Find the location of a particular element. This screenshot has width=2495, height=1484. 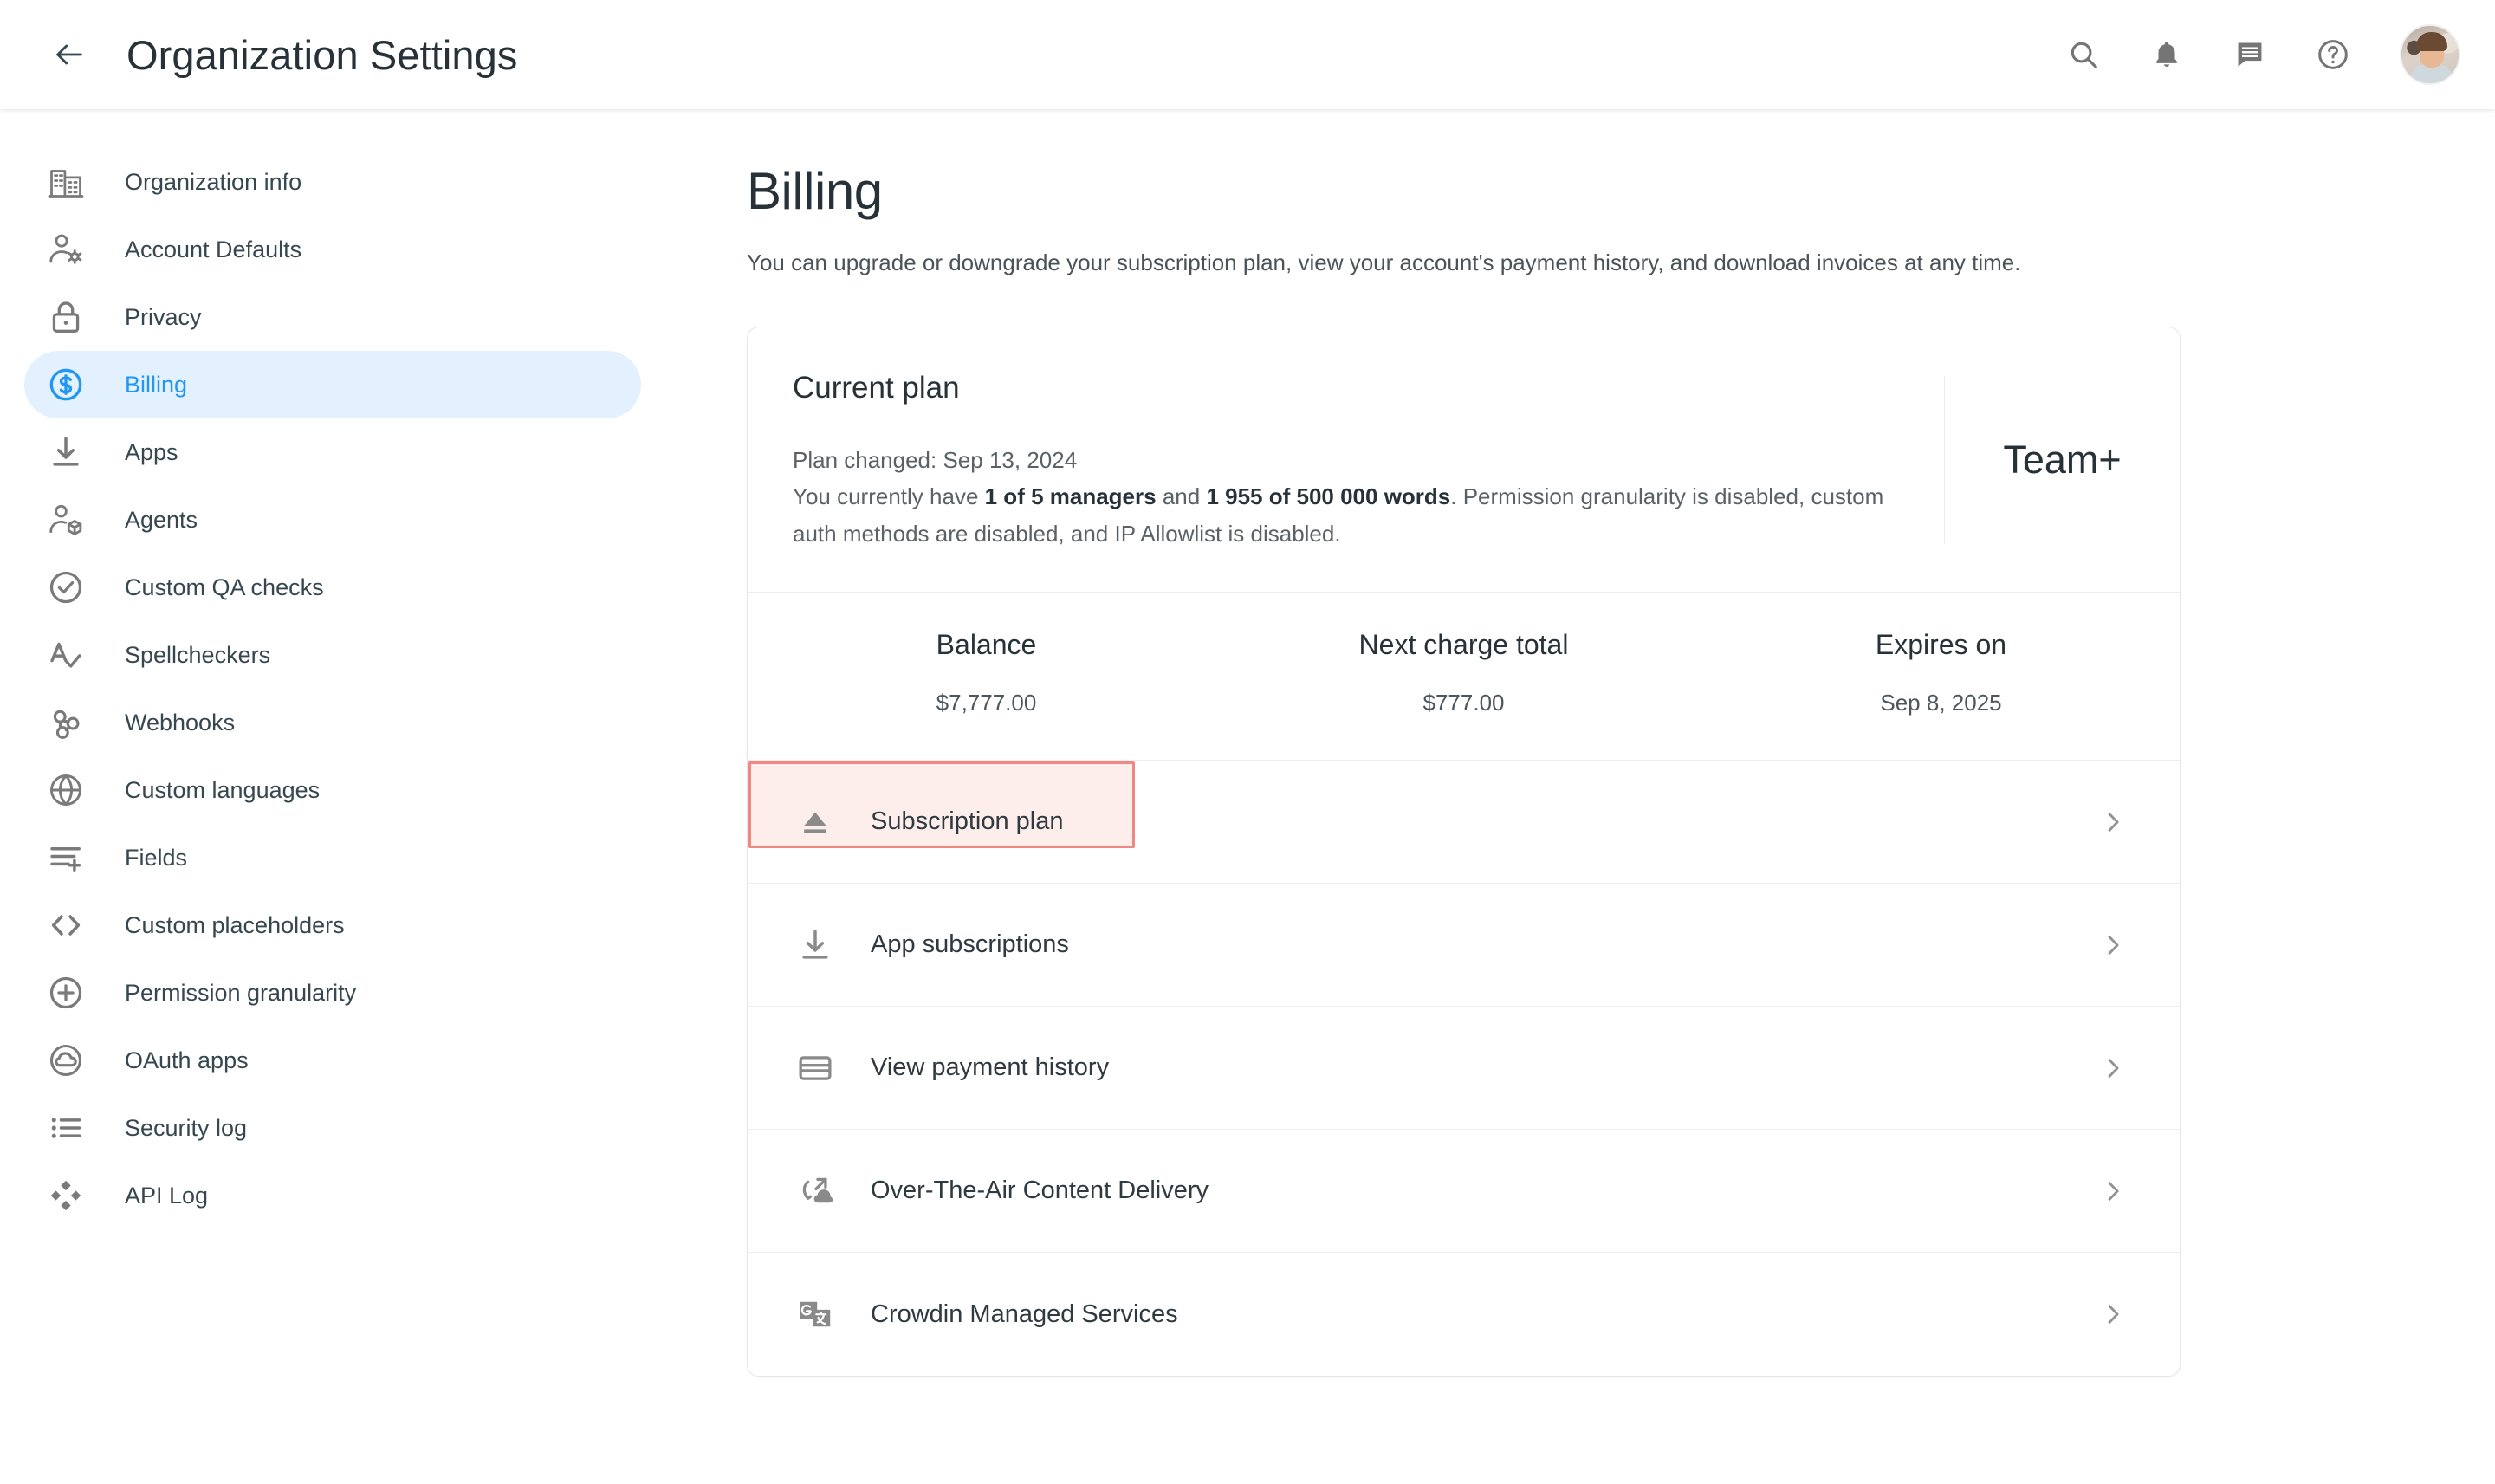

avatar is located at coordinates (2430, 54).